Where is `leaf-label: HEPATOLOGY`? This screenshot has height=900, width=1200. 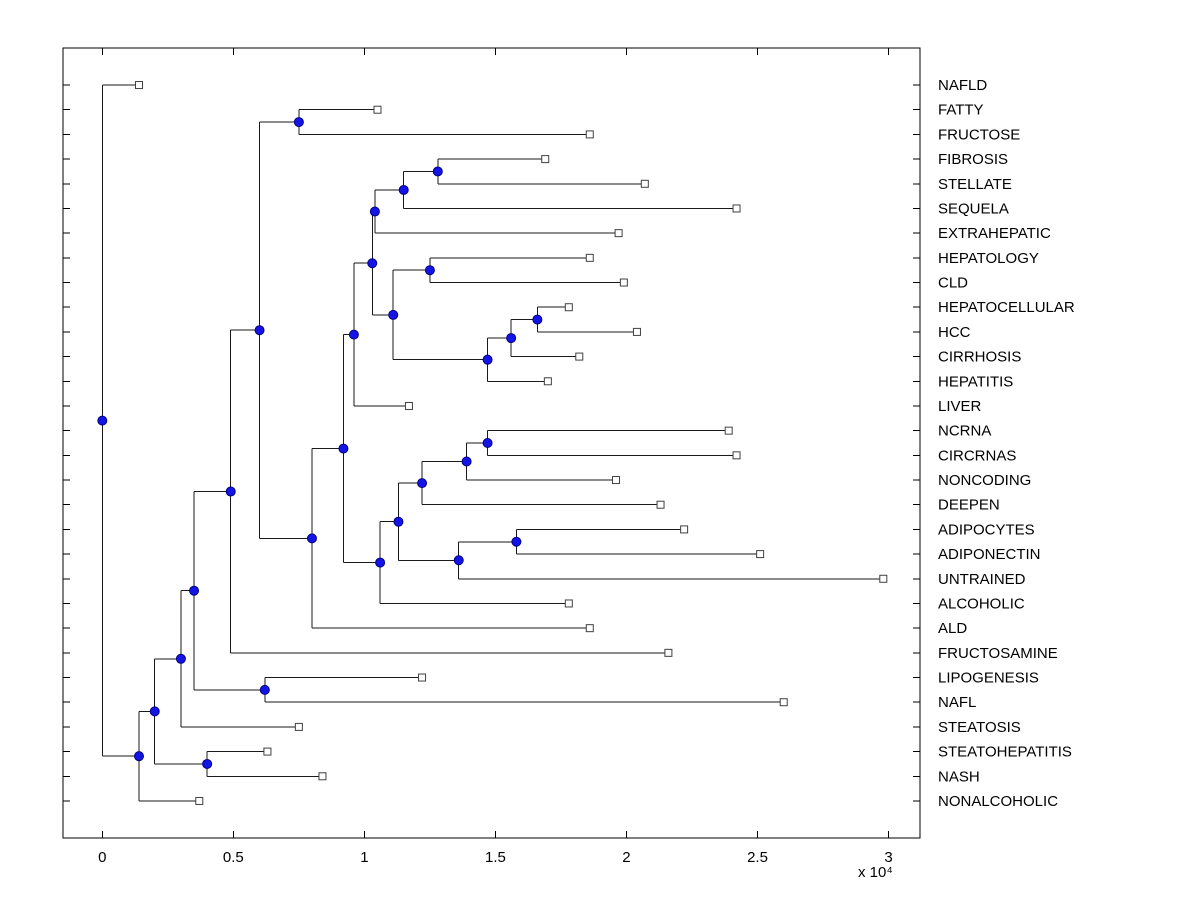
leaf-label: HEPATOLOGY is located at coordinates (988, 258).